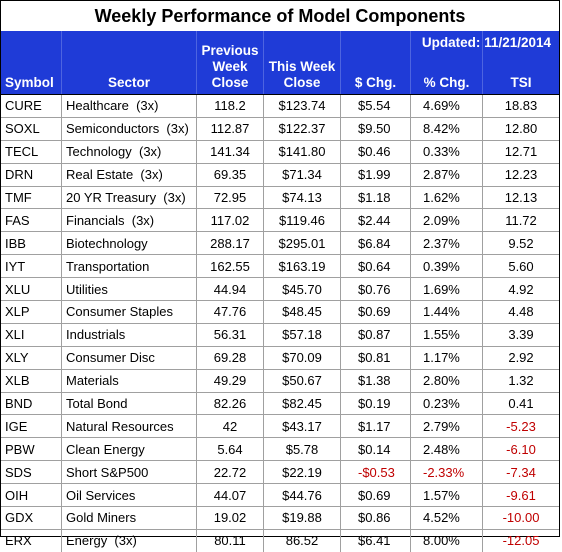  I want to click on symbol-cell: SOXL, so click(31, 128).